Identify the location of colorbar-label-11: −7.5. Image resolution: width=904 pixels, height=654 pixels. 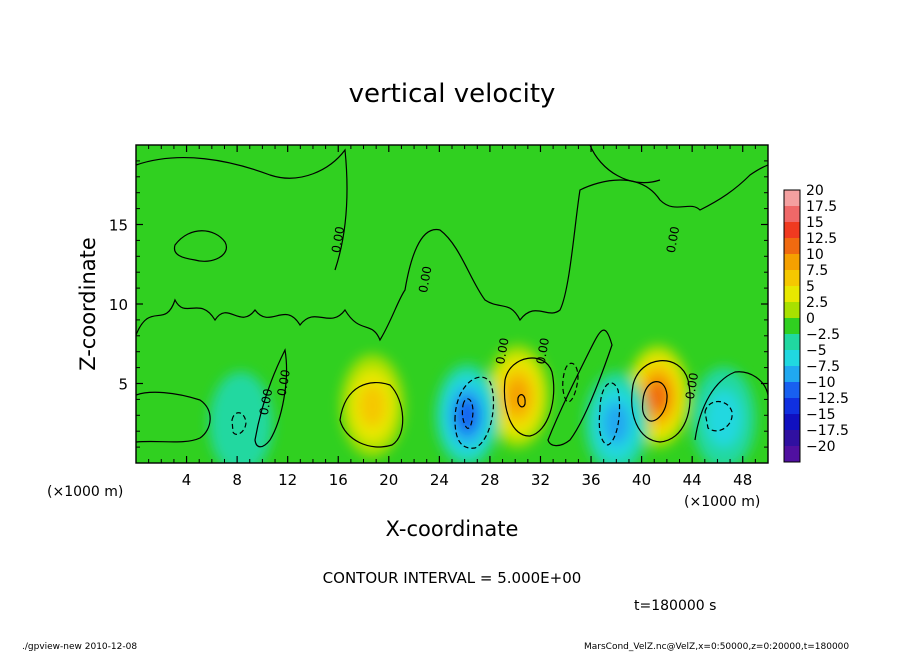
(823, 367).